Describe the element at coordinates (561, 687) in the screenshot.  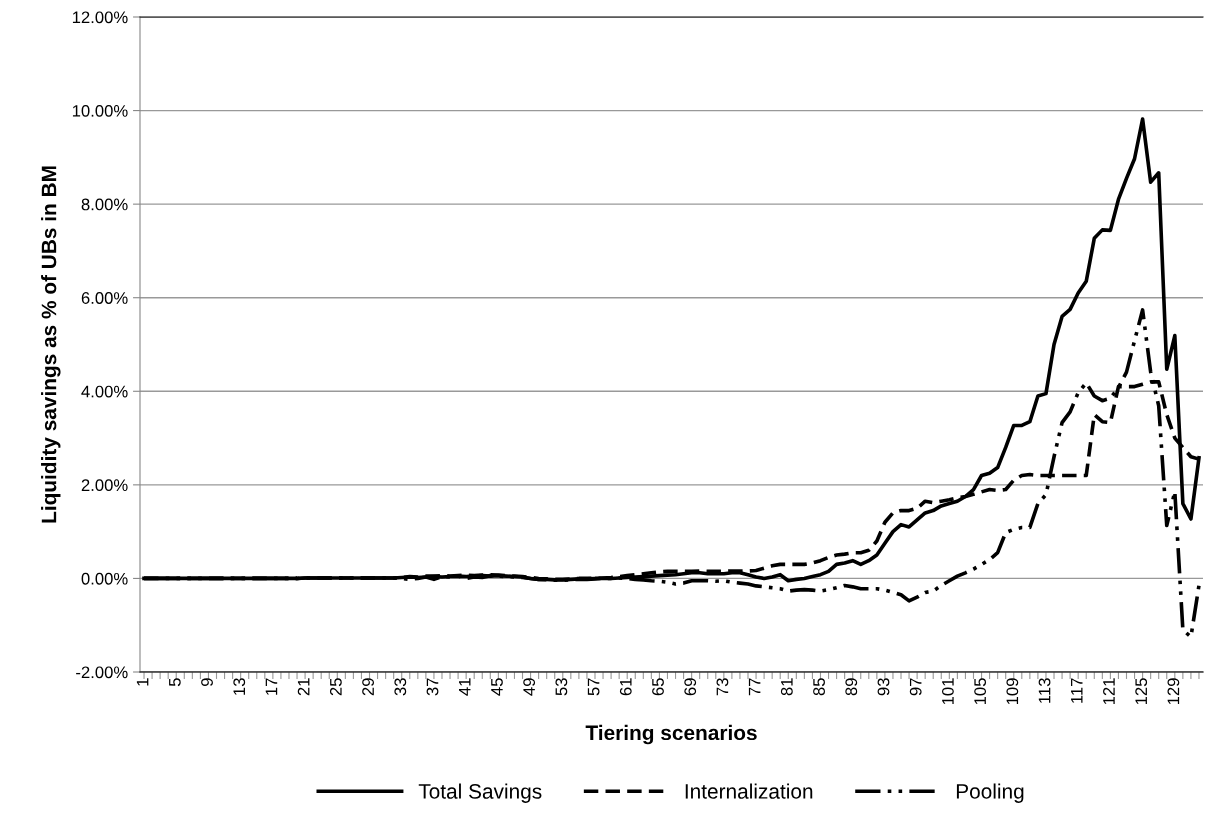
I see `x-tick-label: 53` at that location.